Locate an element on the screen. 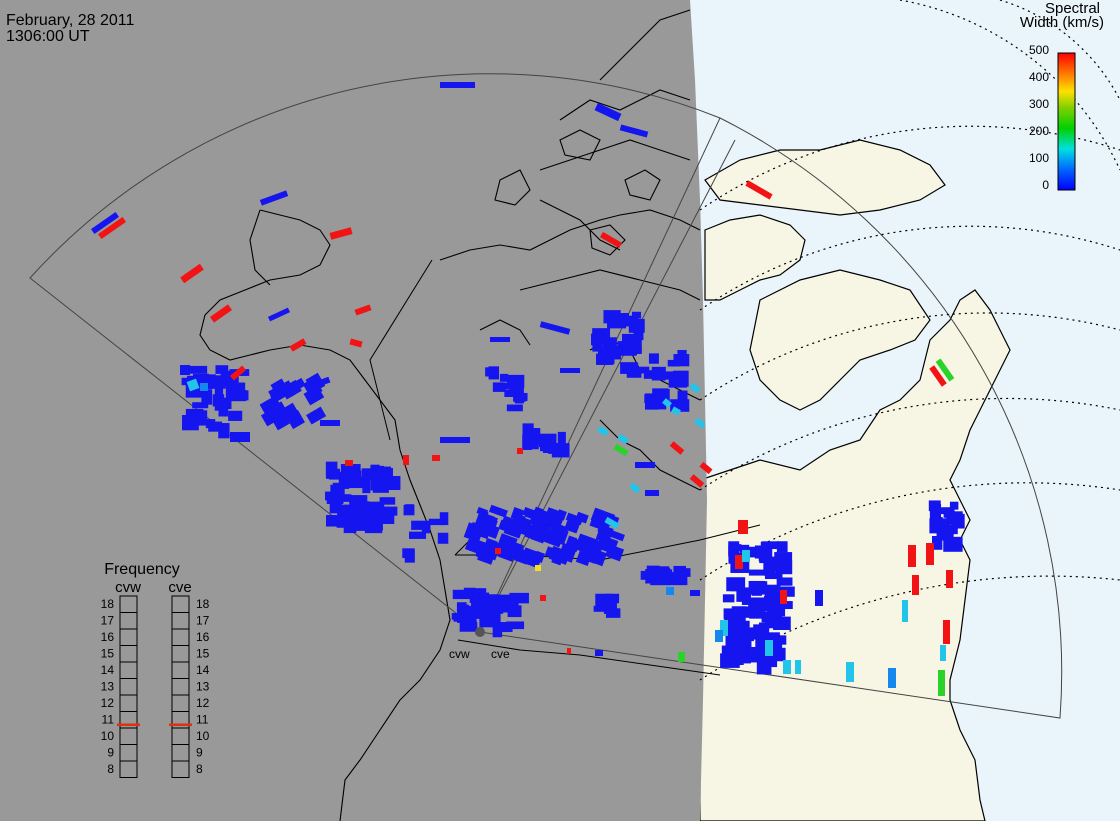  colorbar-tick: 400 is located at coordinates (1039, 77).